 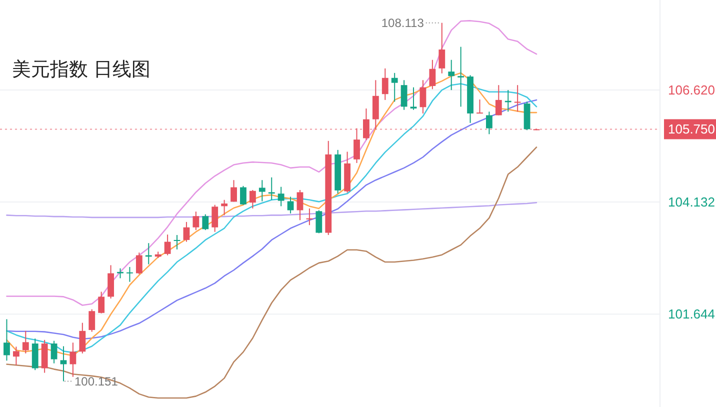 I want to click on y-tick-label: 101.644, so click(x=691, y=314).